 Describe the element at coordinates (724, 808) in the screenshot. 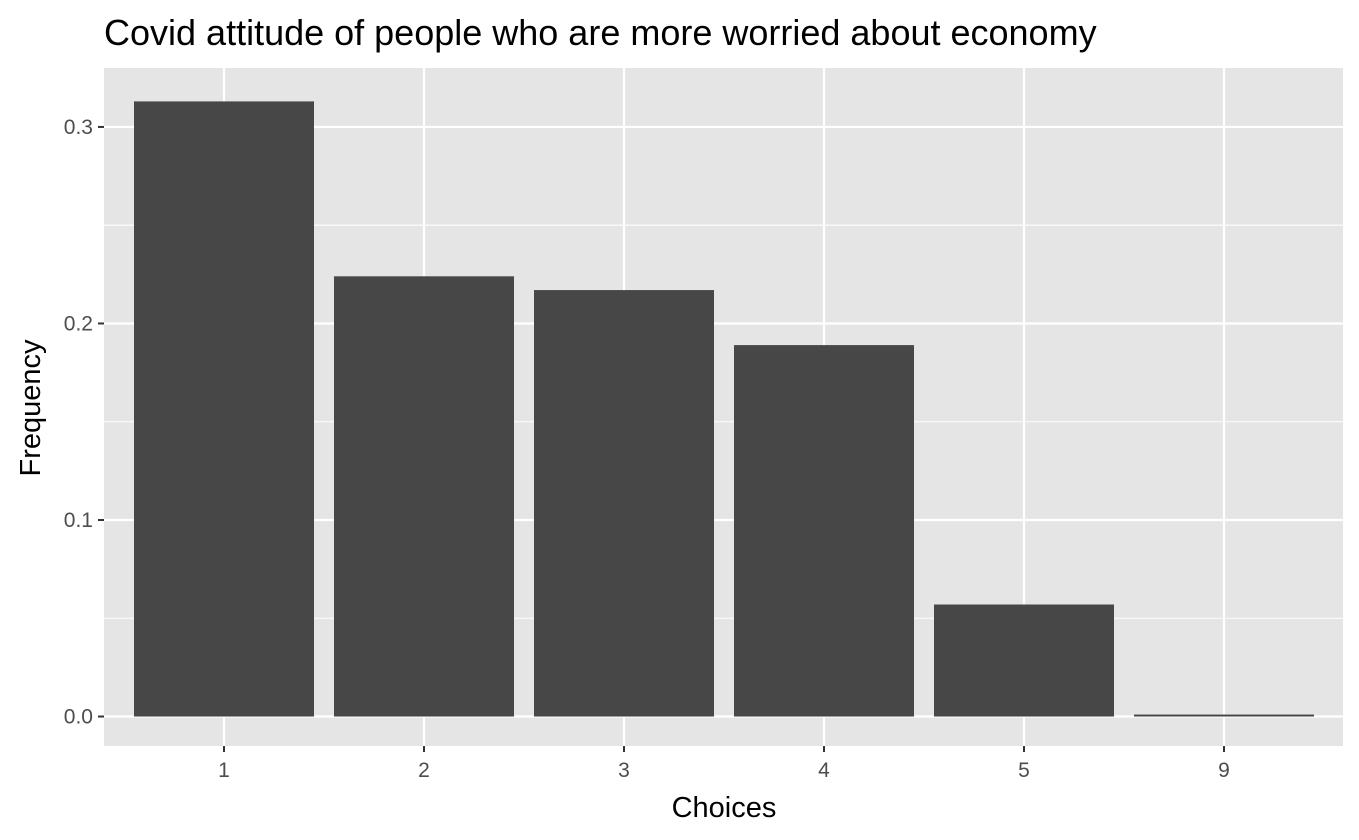

I see `x-axis-title: Choices` at that location.